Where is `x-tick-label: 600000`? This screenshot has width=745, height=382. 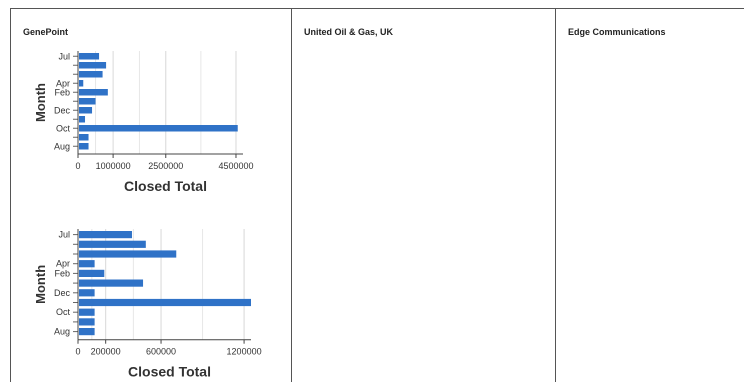 x-tick-label: 600000 is located at coordinates (161, 352).